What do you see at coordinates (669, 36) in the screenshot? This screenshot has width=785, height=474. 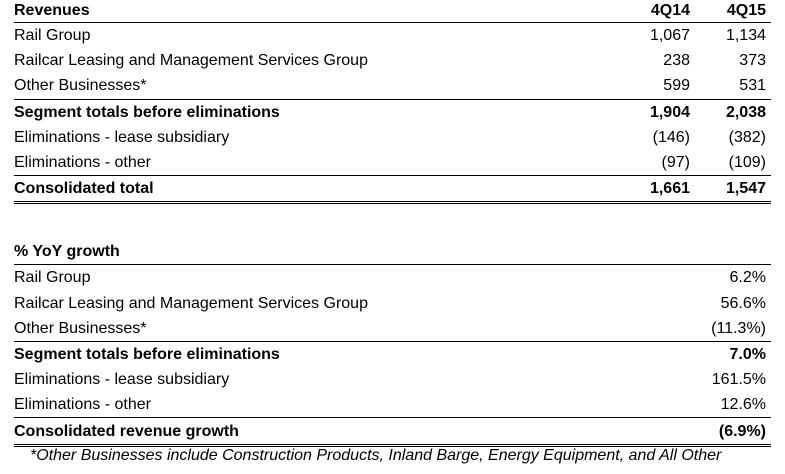 I see `value-4q14: 1,067` at bounding box center [669, 36].